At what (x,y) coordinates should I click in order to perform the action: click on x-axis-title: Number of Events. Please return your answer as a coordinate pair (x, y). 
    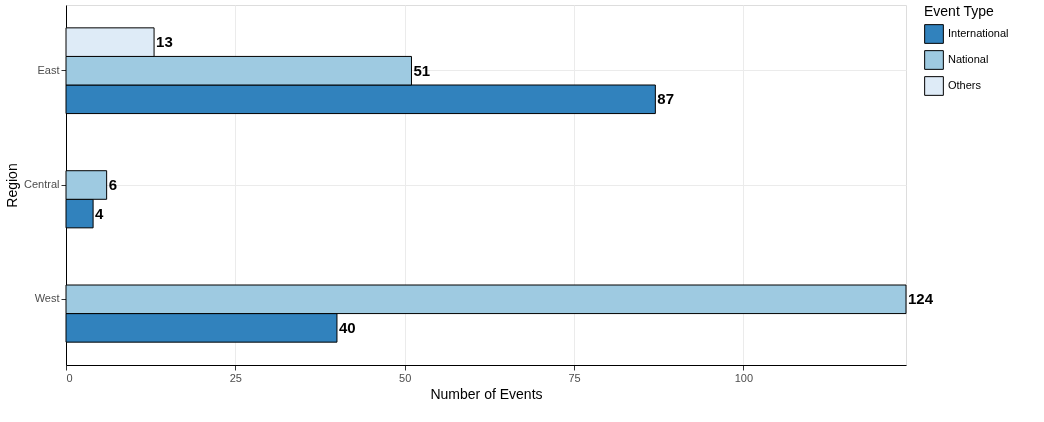
    Looking at the image, I should click on (486, 393).